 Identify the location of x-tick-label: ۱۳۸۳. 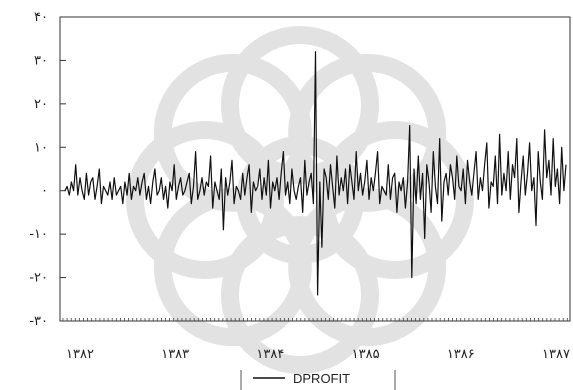
(175, 354).